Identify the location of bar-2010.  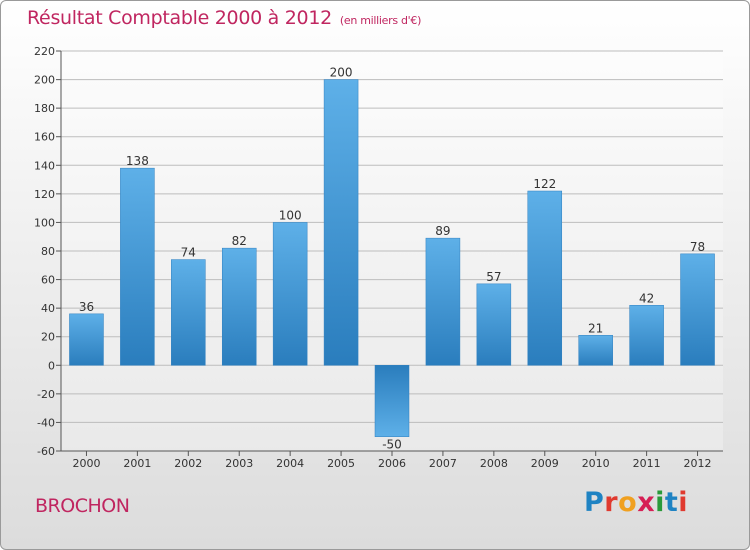
(595, 350).